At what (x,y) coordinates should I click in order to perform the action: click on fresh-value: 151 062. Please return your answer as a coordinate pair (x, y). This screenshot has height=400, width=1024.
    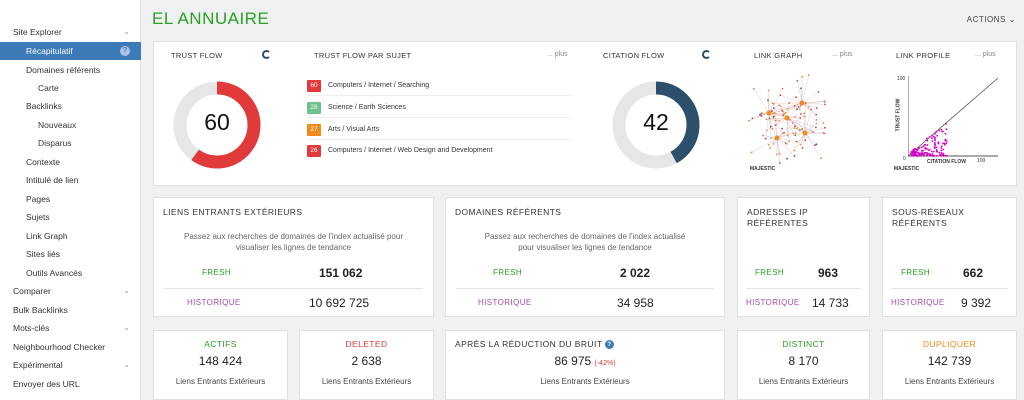
    Looking at the image, I should click on (341, 273).